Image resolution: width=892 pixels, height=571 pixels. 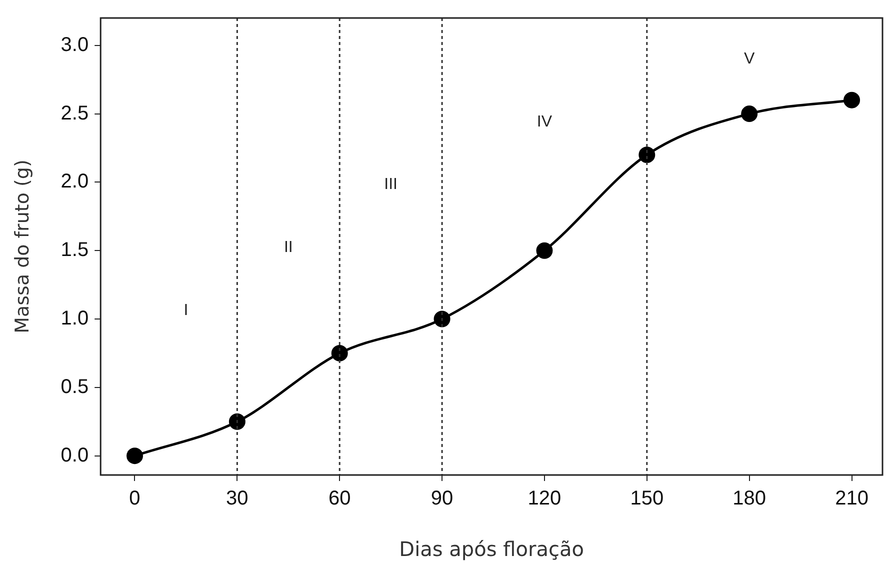 What do you see at coordinates (851, 499) in the screenshot?
I see `x-tick-label: 210` at bounding box center [851, 499].